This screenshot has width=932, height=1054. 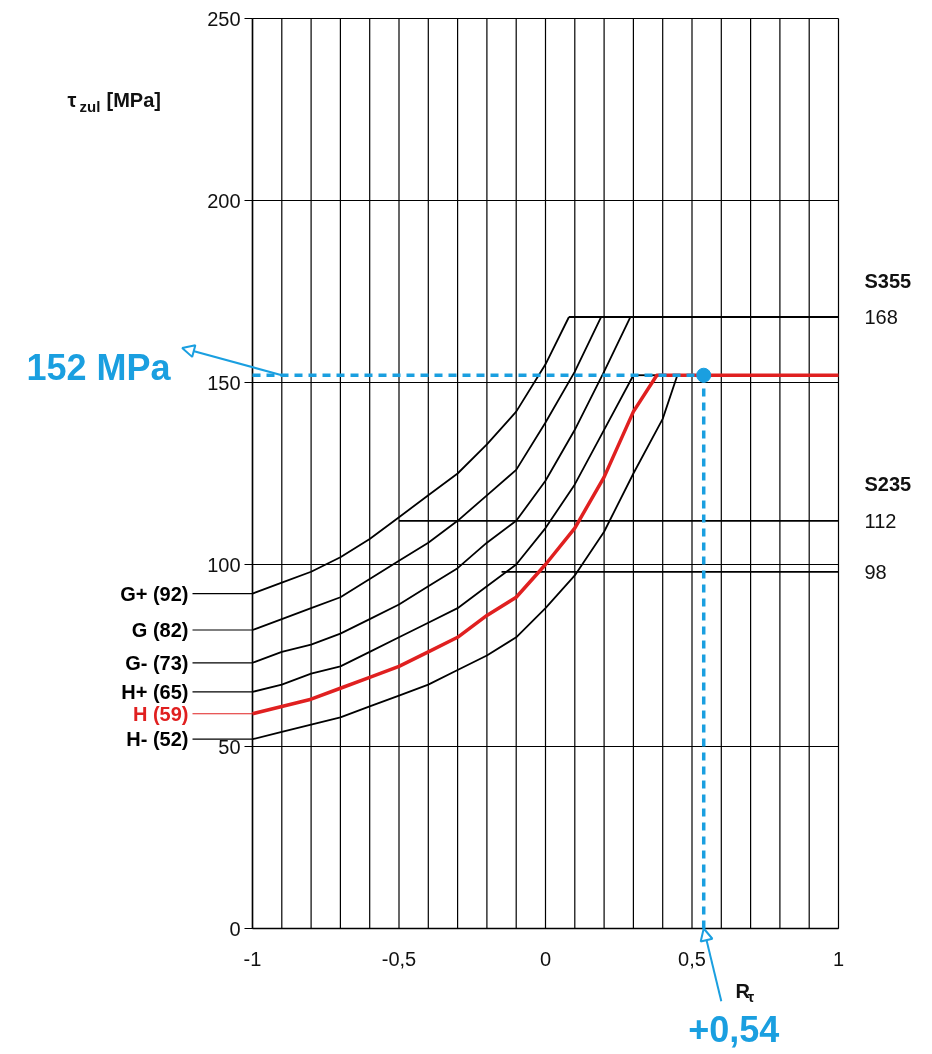 I want to click on legend-label: H (59), so click(x=160, y=713).